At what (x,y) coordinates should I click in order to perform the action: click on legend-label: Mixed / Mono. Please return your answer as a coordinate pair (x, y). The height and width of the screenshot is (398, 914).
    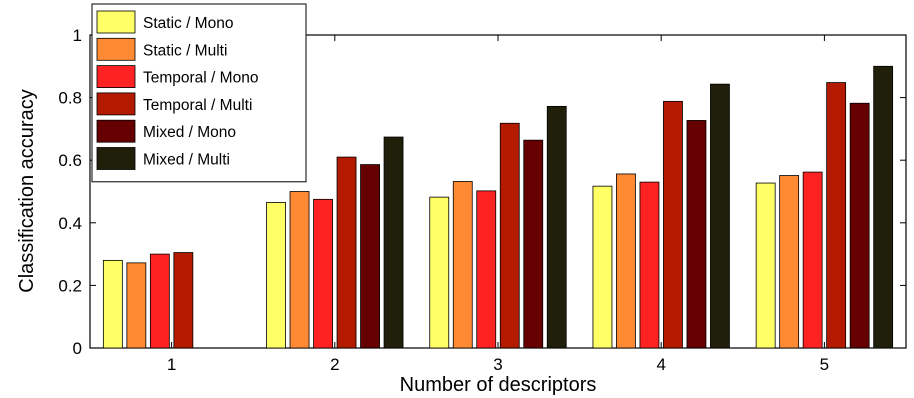
    Looking at the image, I should click on (189, 132).